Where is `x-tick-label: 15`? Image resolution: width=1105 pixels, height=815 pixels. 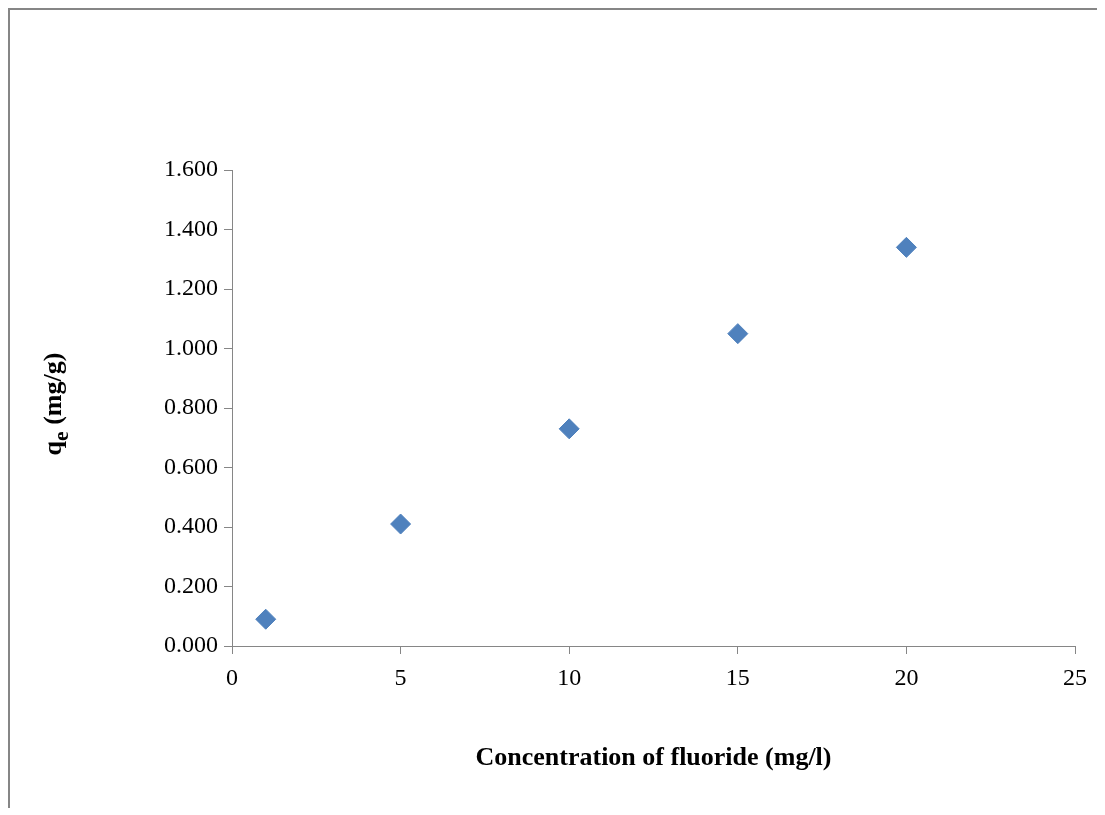 x-tick-label: 15 is located at coordinates (737, 676).